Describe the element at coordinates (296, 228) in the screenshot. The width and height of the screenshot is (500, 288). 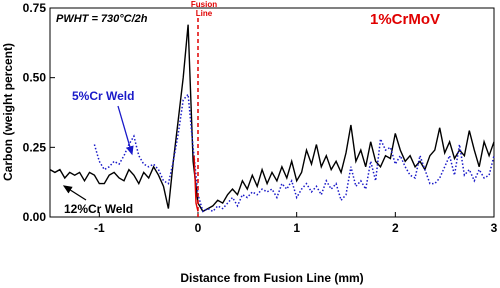
I see `x-tick-label: 1` at that location.